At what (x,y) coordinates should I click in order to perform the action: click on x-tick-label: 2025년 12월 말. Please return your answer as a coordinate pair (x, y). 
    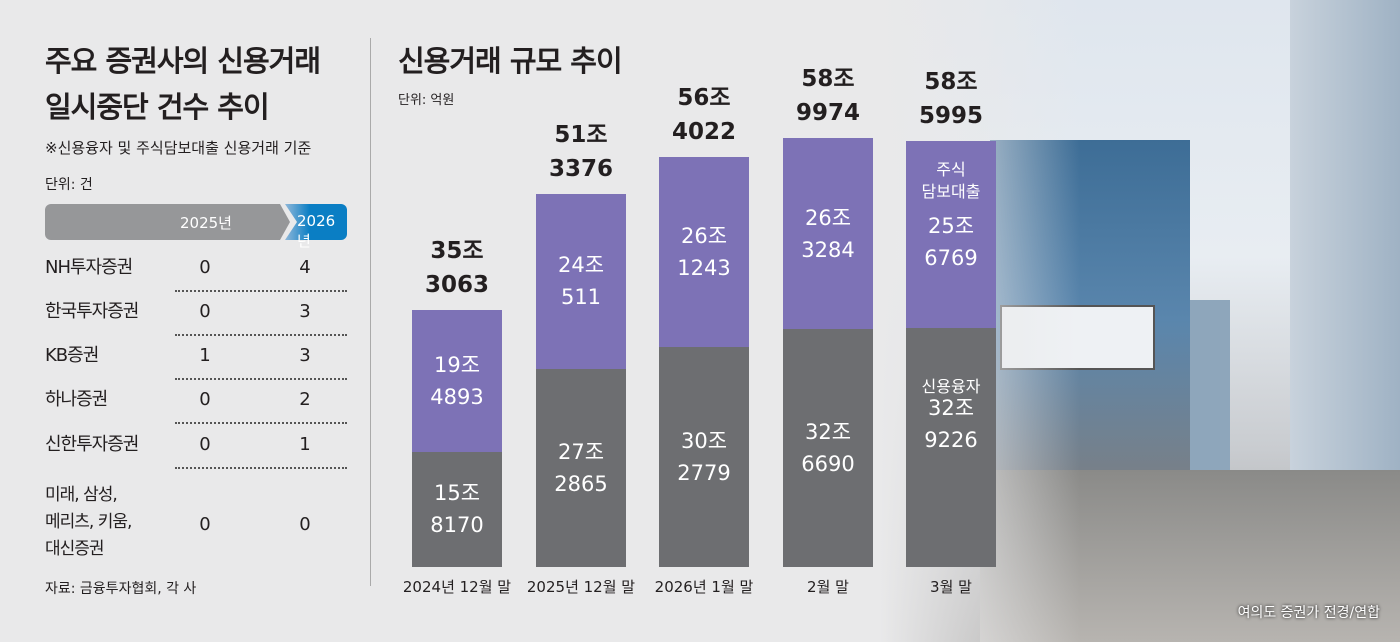
    Looking at the image, I should click on (581, 587).